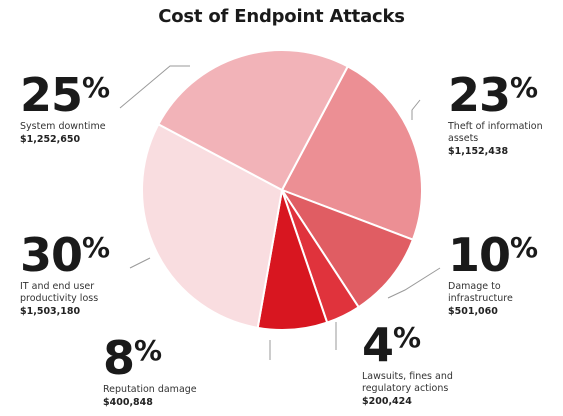  I want to click on desc-theft: Theft of information assets, so click(495, 132).